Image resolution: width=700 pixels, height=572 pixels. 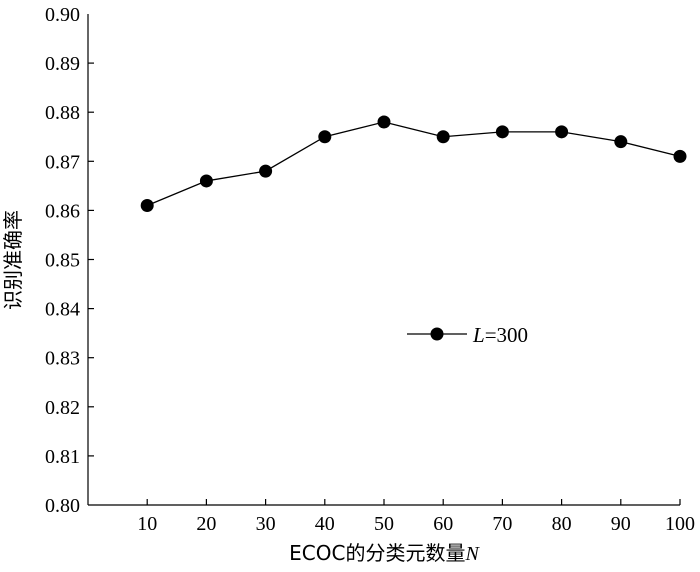 What do you see at coordinates (62, 457) in the screenshot?
I see `y-tick-label: 0.81` at bounding box center [62, 457].